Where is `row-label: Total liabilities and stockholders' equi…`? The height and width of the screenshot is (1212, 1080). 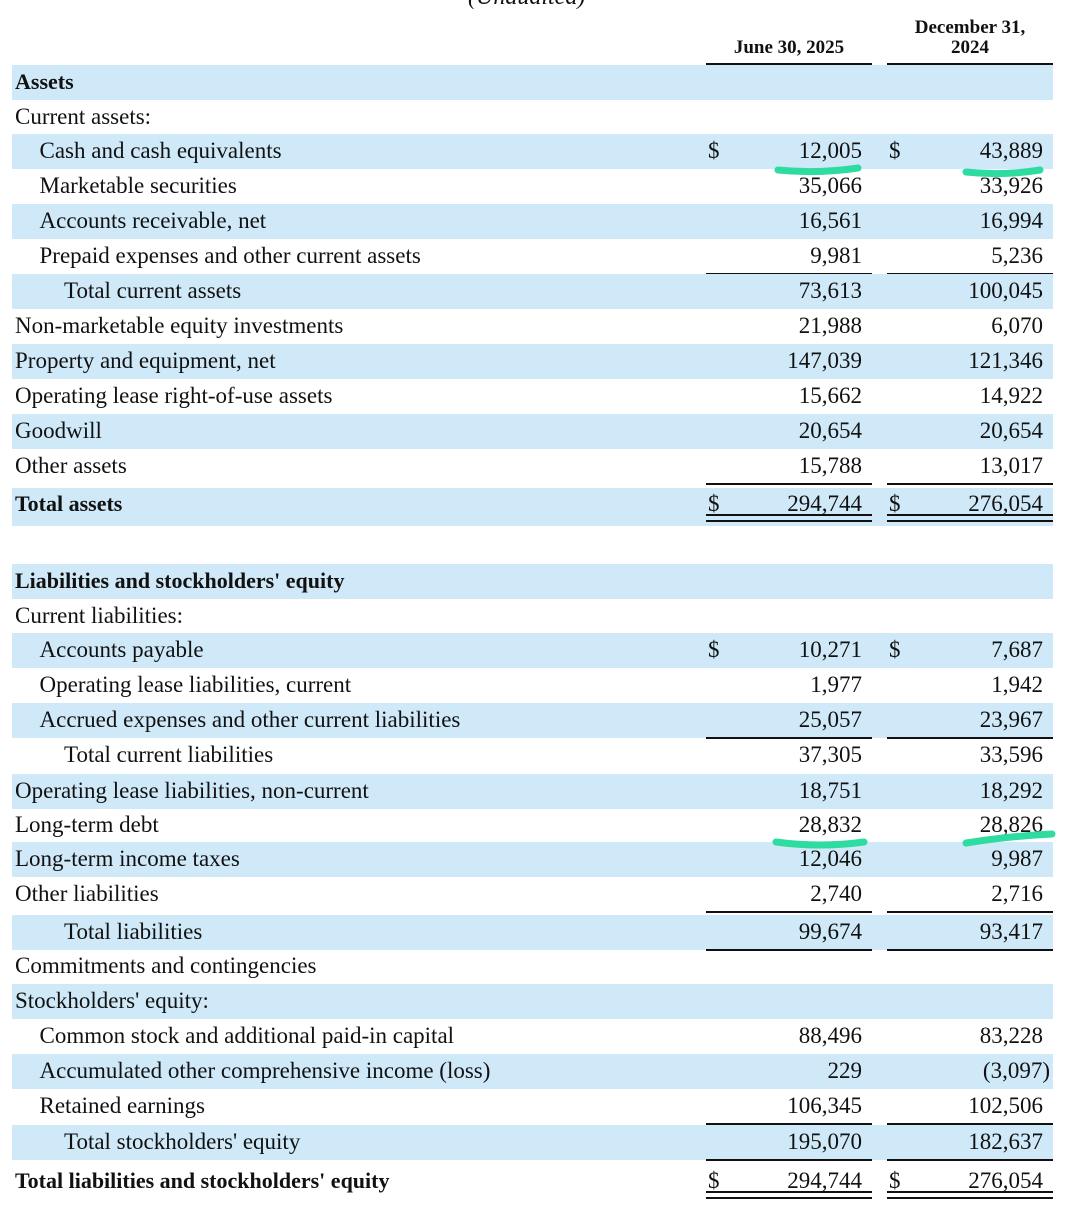 row-label: Total liabilities and stockholders' equi… is located at coordinates (202, 1180).